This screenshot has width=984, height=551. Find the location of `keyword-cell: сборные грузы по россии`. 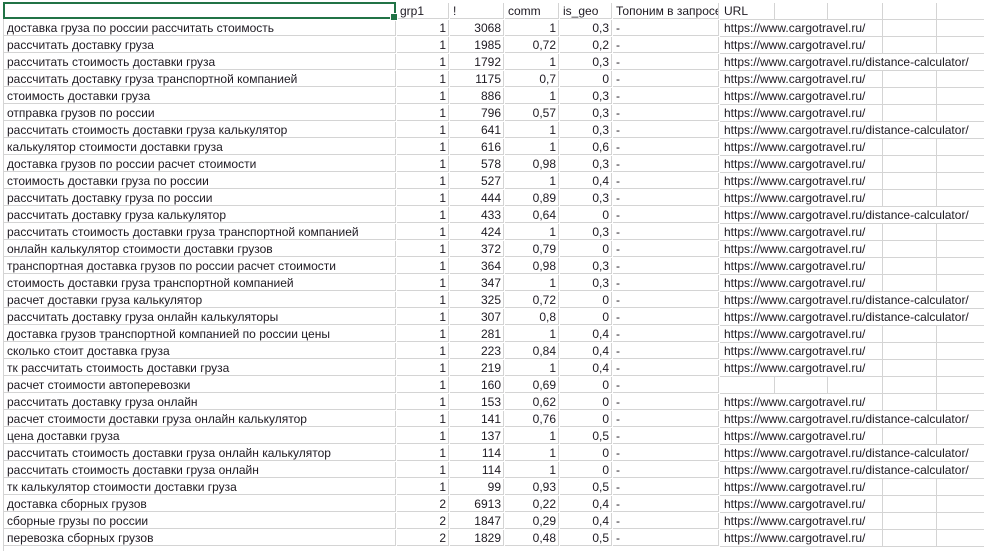

keyword-cell: сборные грузы по россии is located at coordinates (200, 521).